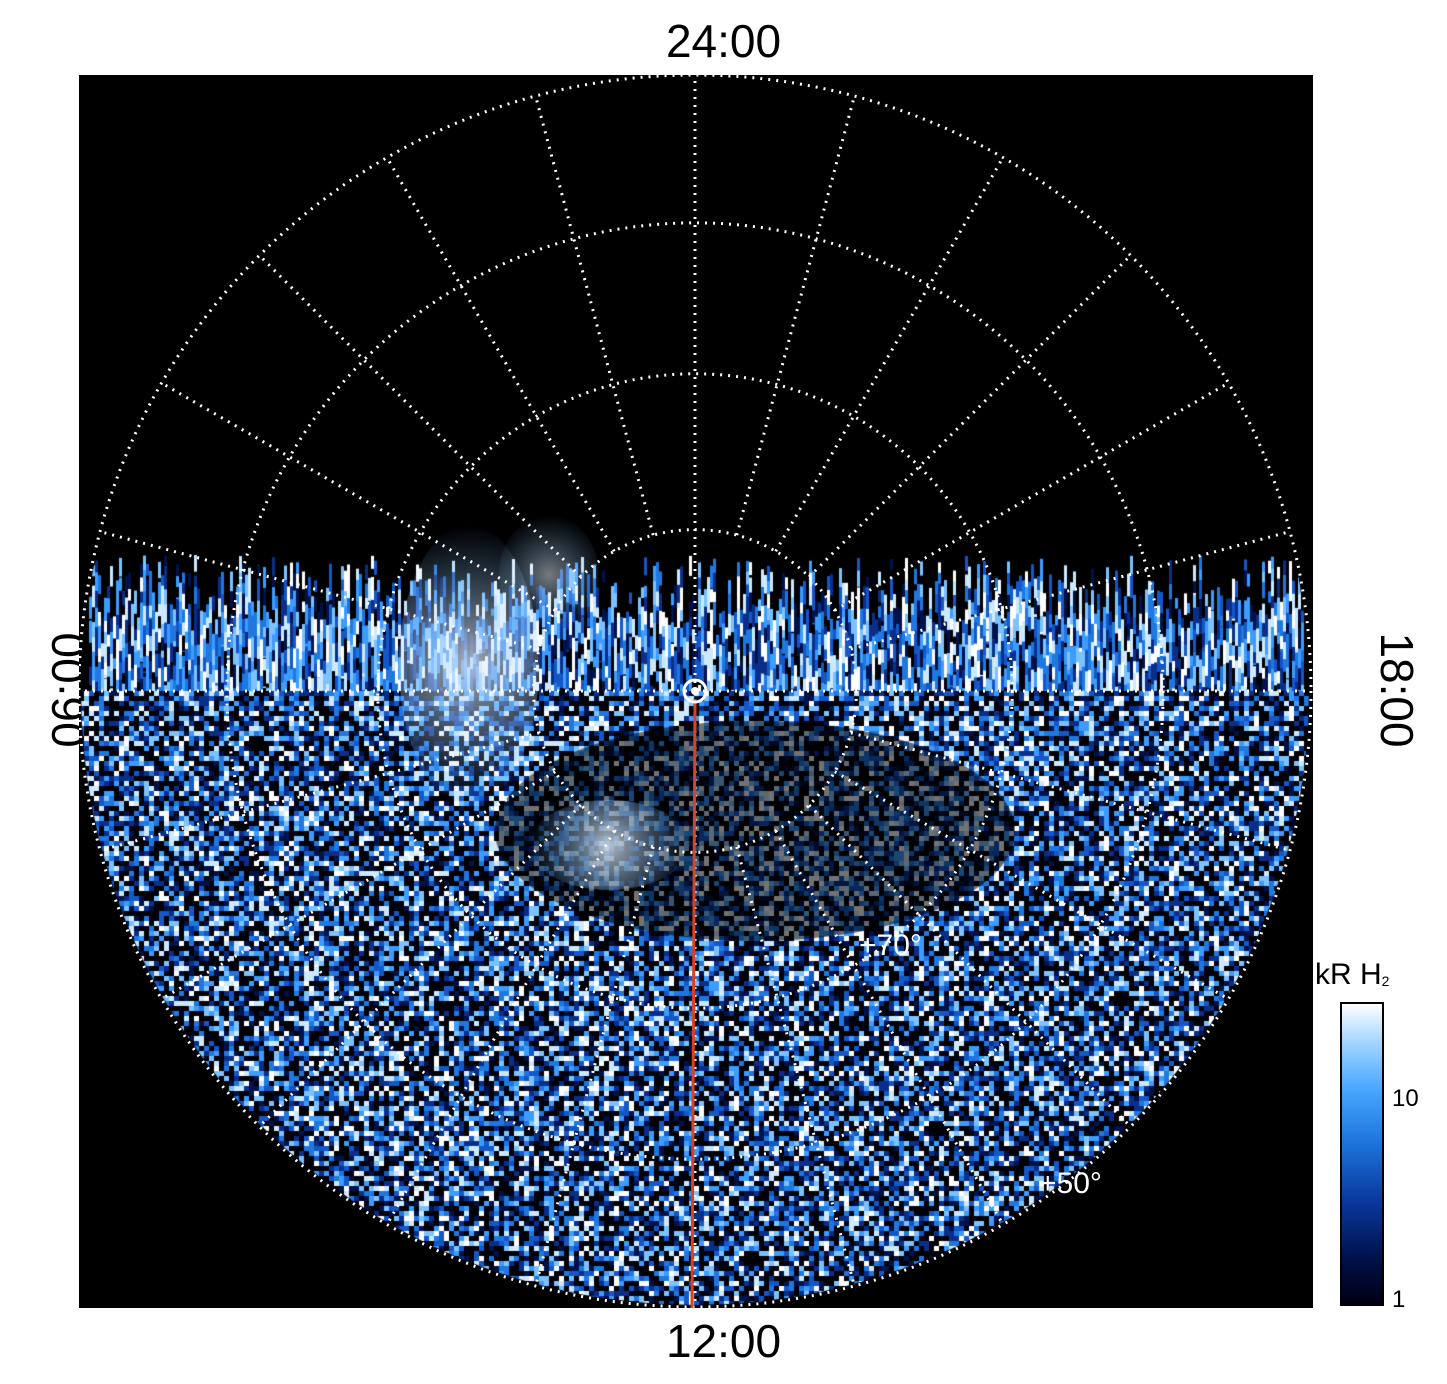 The image size is (1447, 1384). I want to click on colorbar-tick-1: 1, so click(1399, 1299).